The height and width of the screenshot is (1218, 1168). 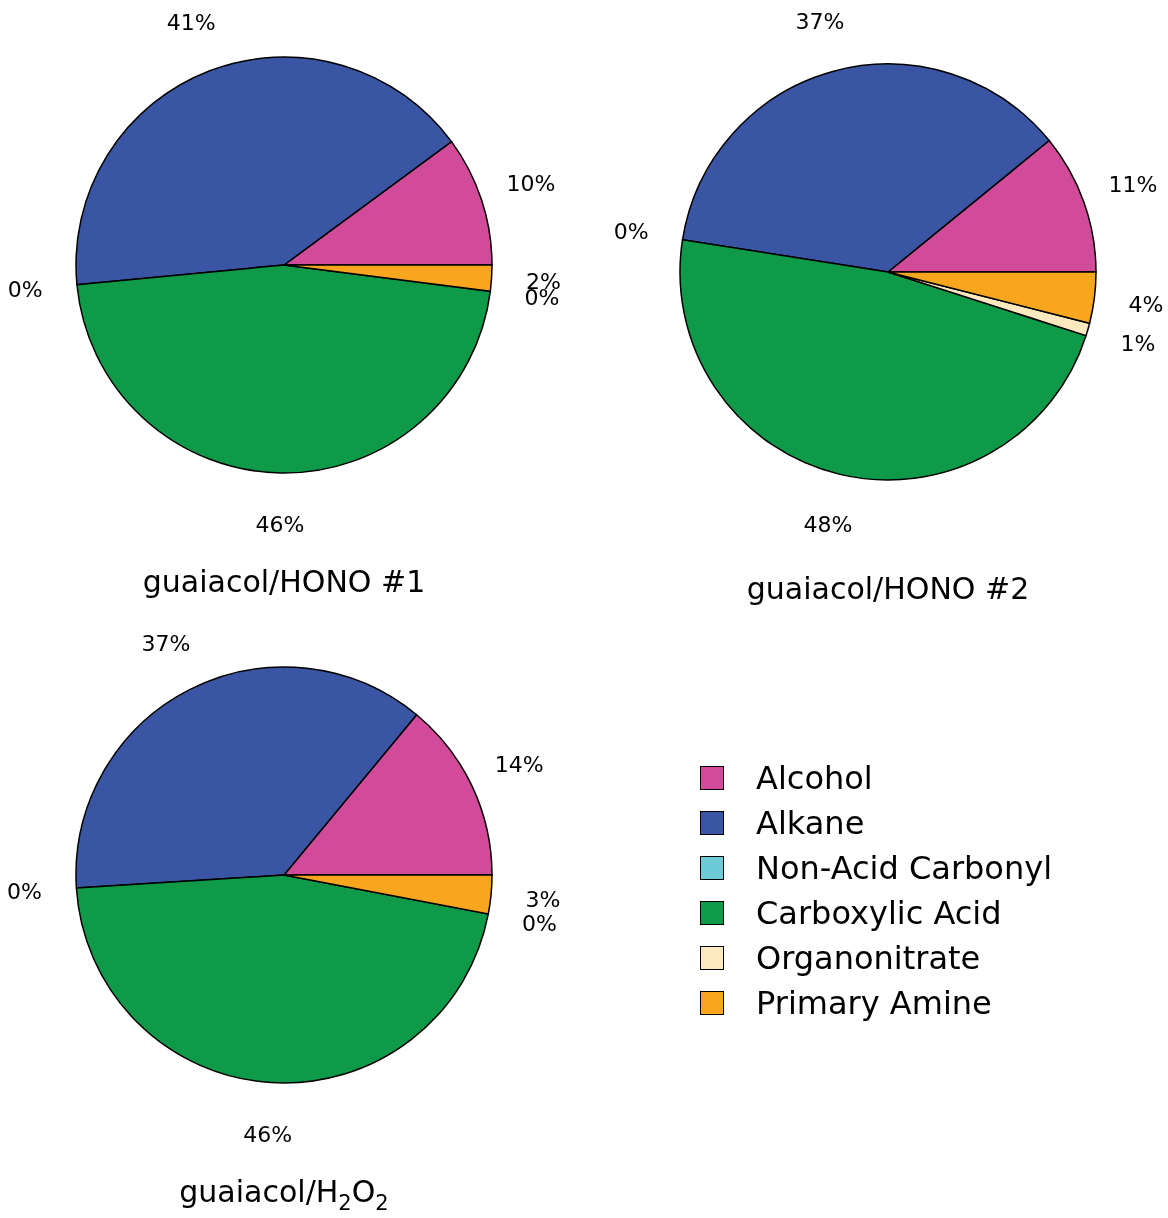 I want to click on legend-label: Alcohol, so click(x=814, y=777).